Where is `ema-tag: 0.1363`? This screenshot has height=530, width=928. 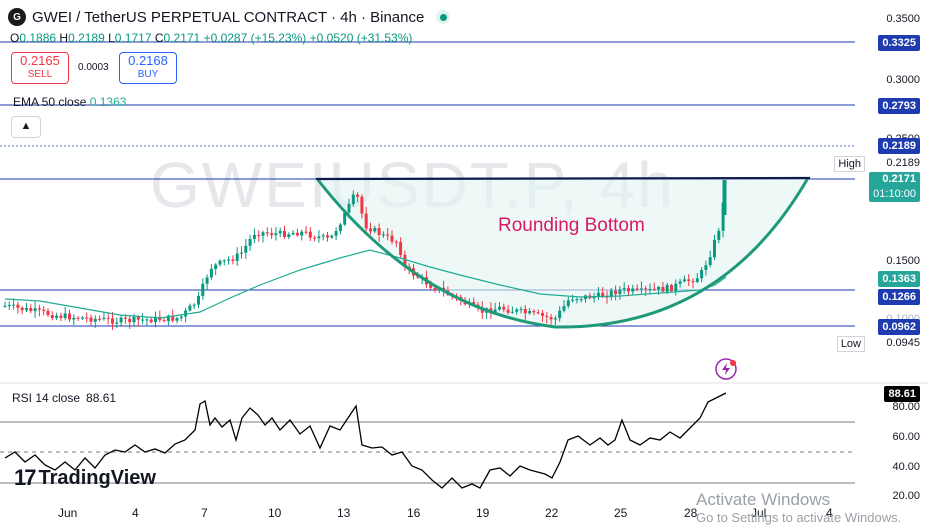 ema-tag: 0.1363 is located at coordinates (899, 279).